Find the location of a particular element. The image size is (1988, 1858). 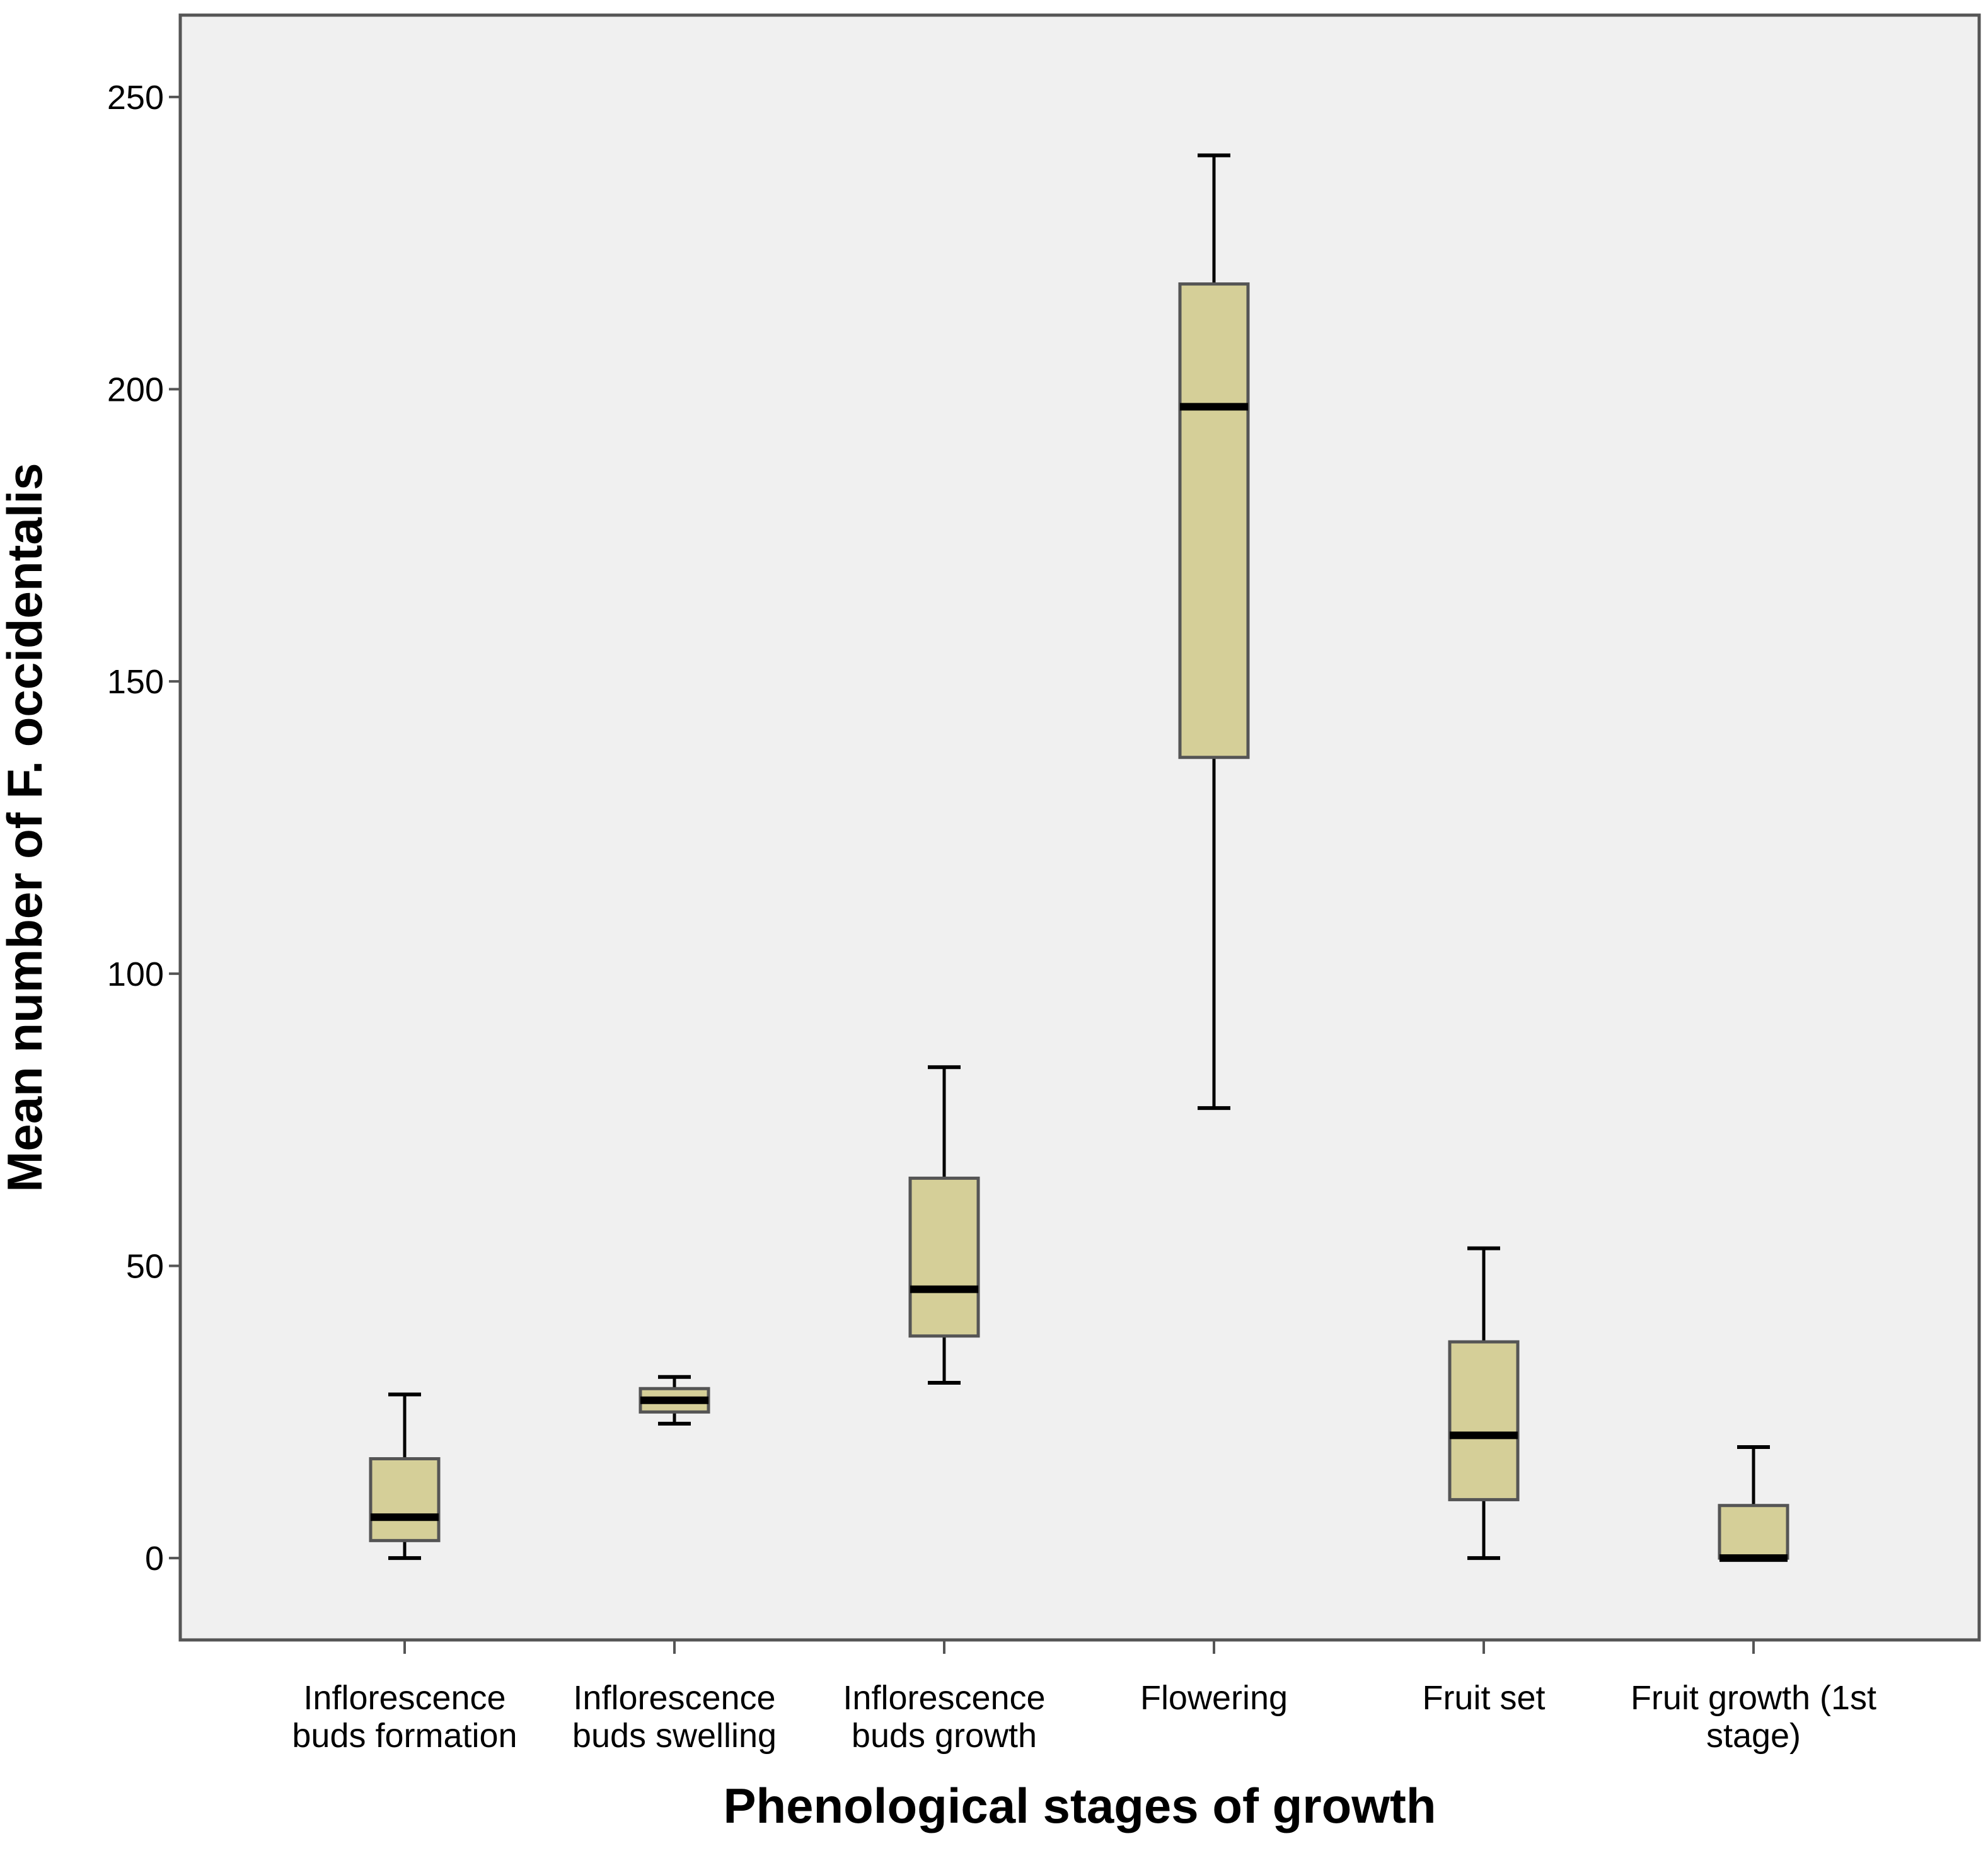

x-category-label-4: Fruit set is located at coordinates (1483, 1698).